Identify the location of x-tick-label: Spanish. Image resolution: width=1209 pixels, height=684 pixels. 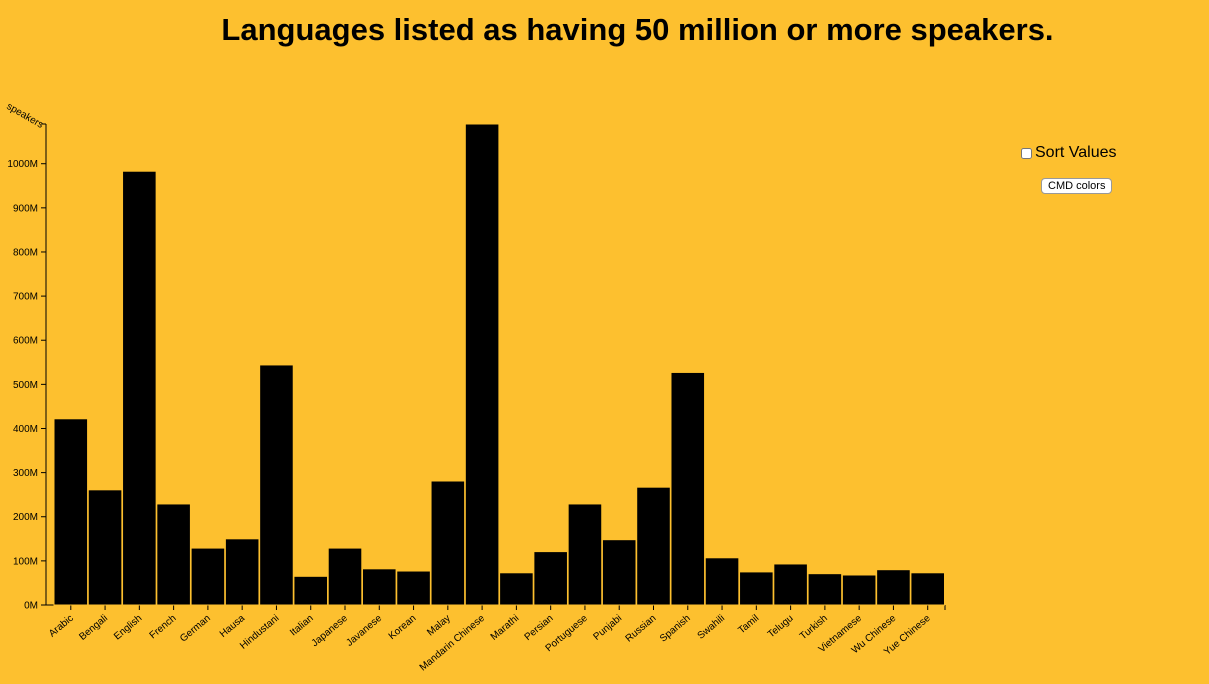
(675, 629).